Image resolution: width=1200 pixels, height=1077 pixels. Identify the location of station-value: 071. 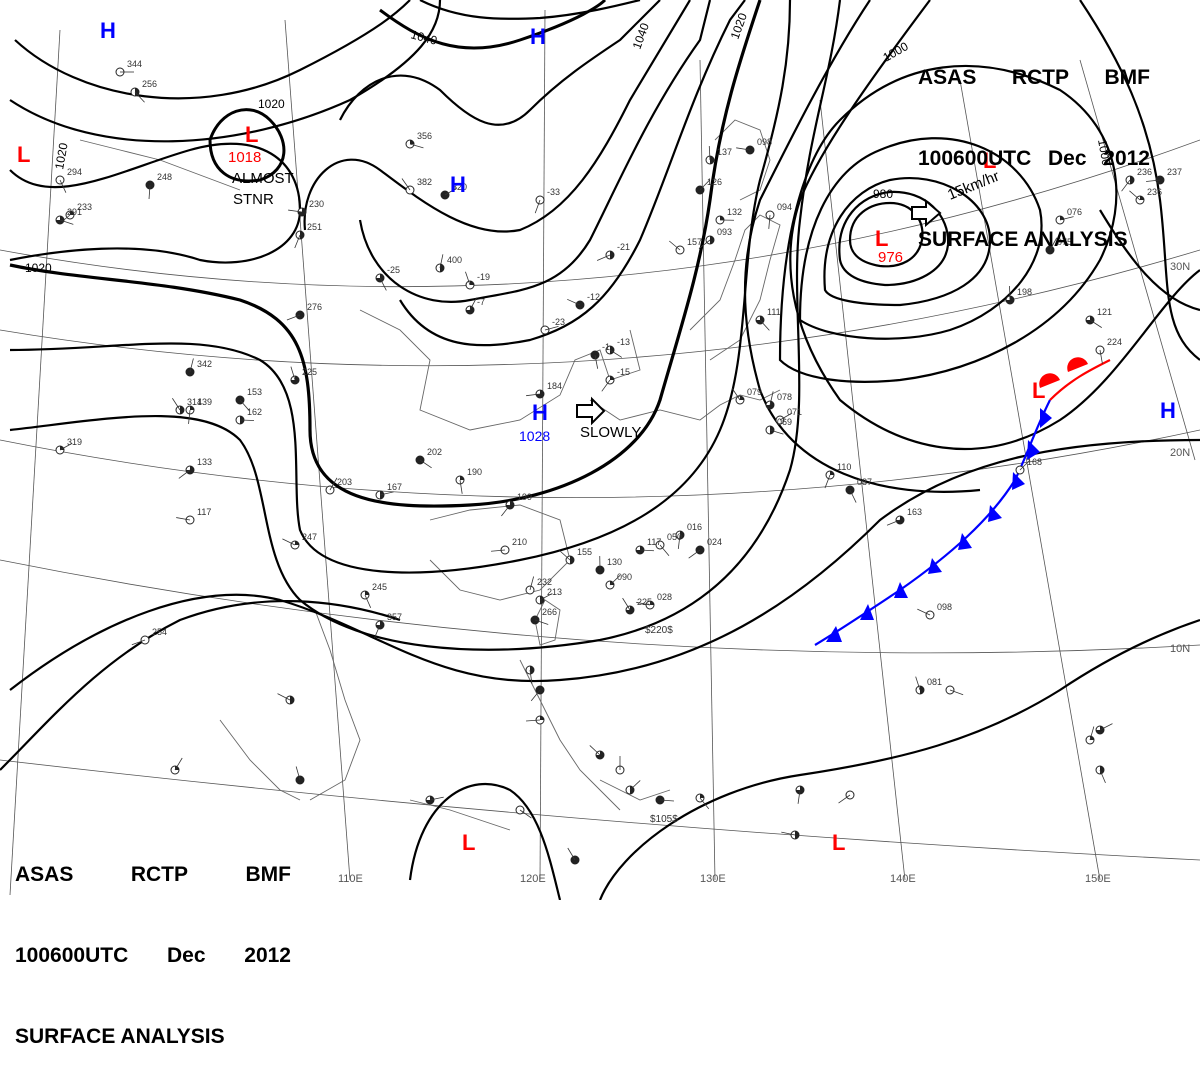
(794, 412).